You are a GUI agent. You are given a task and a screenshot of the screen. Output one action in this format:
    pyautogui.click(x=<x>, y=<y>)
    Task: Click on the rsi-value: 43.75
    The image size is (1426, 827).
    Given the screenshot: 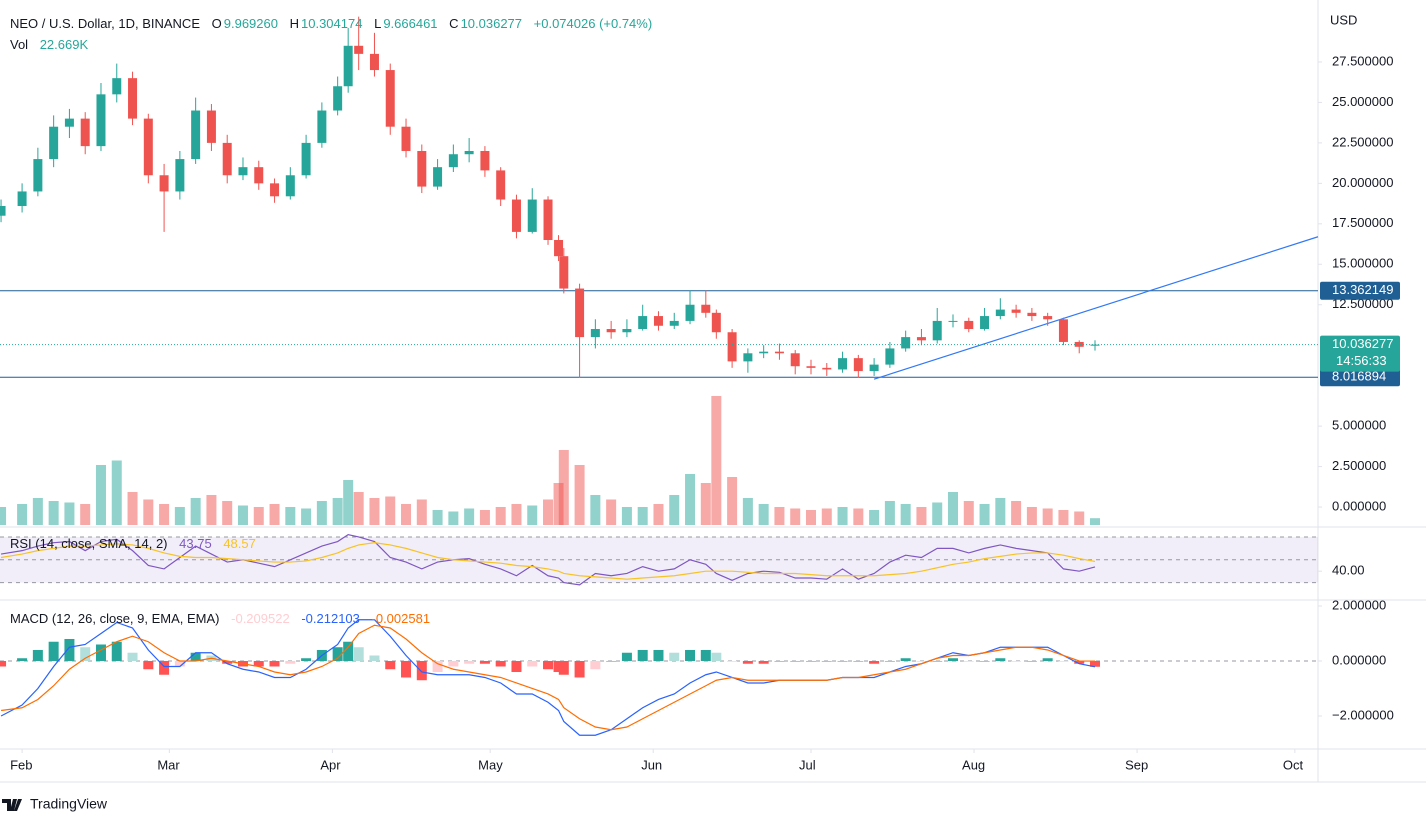 What is the action you would take?
    pyautogui.click(x=195, y=543)
    